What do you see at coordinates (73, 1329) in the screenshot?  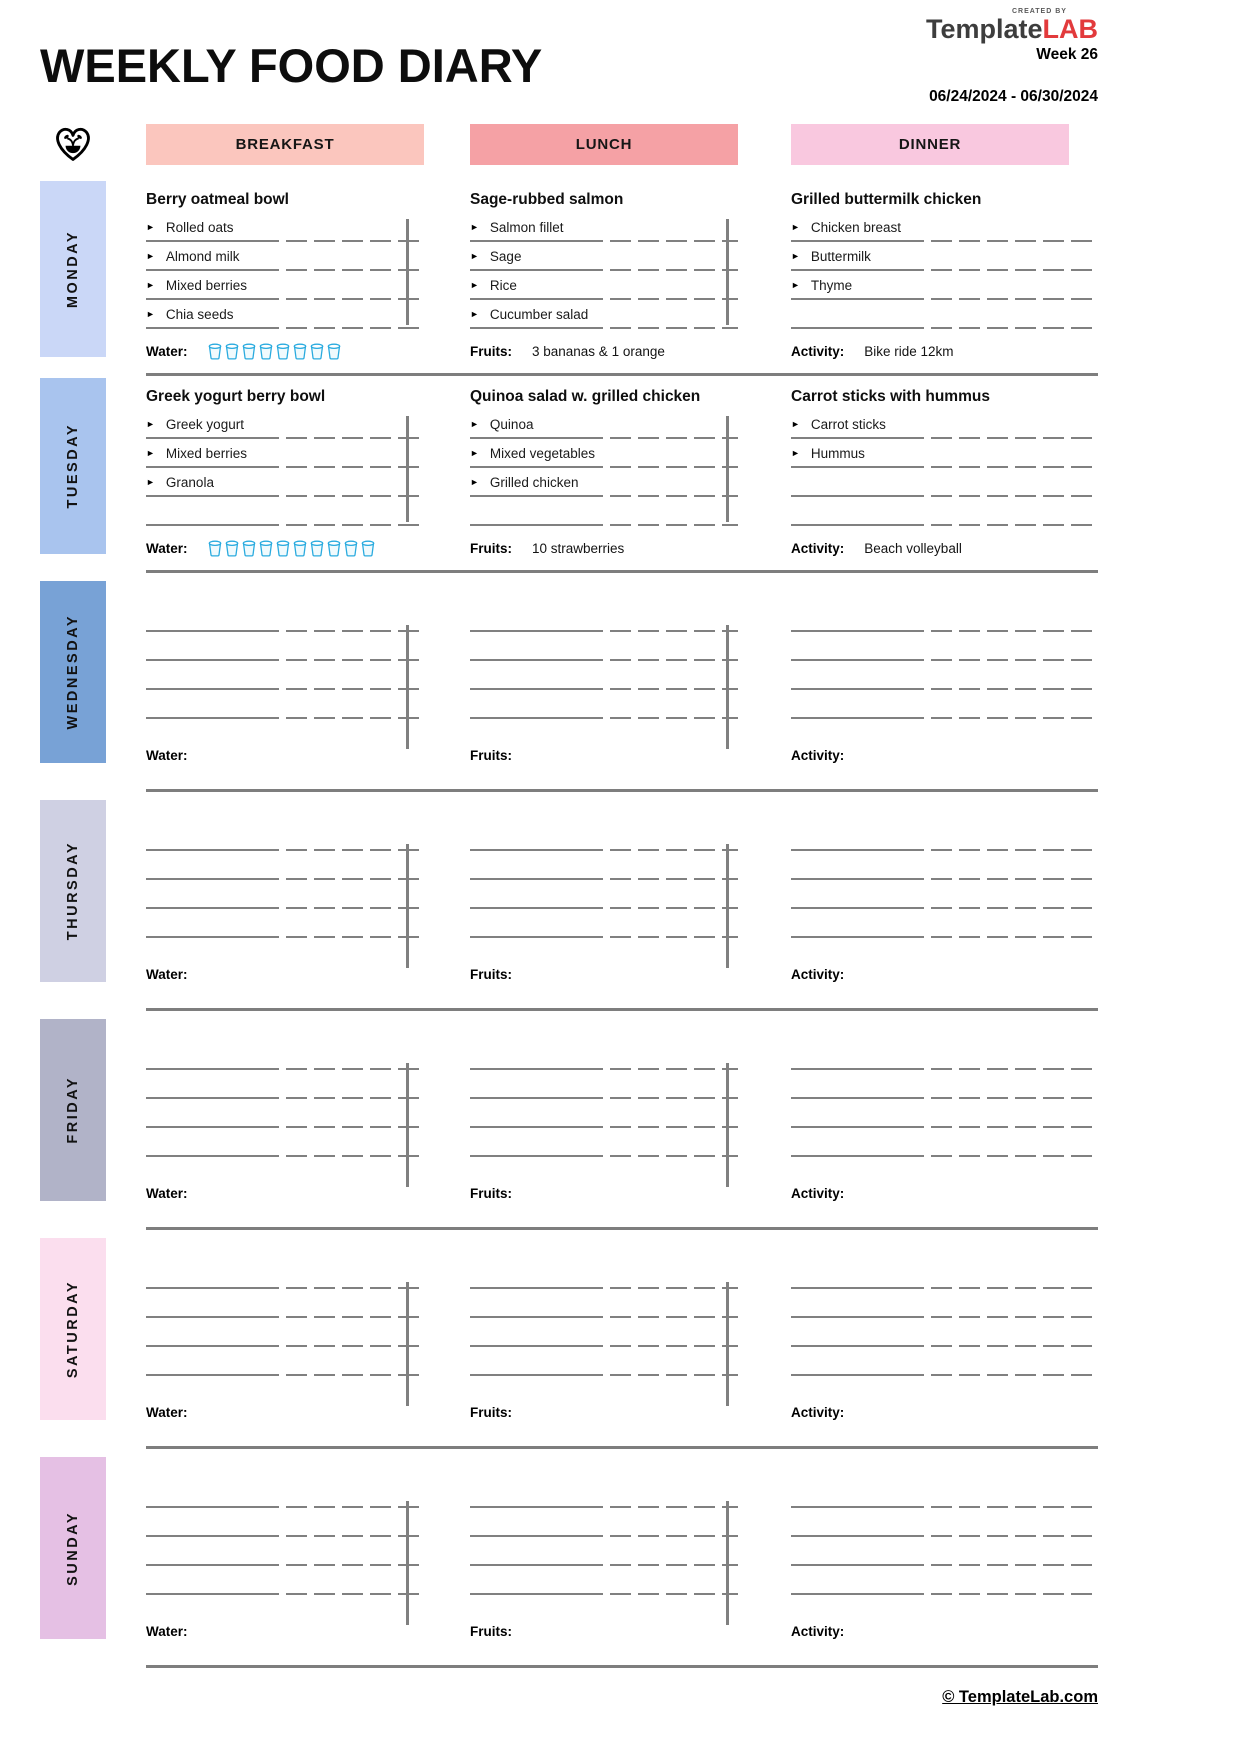 I see `day-label-text: SATURDAY` at bounding box center [73, 1329].